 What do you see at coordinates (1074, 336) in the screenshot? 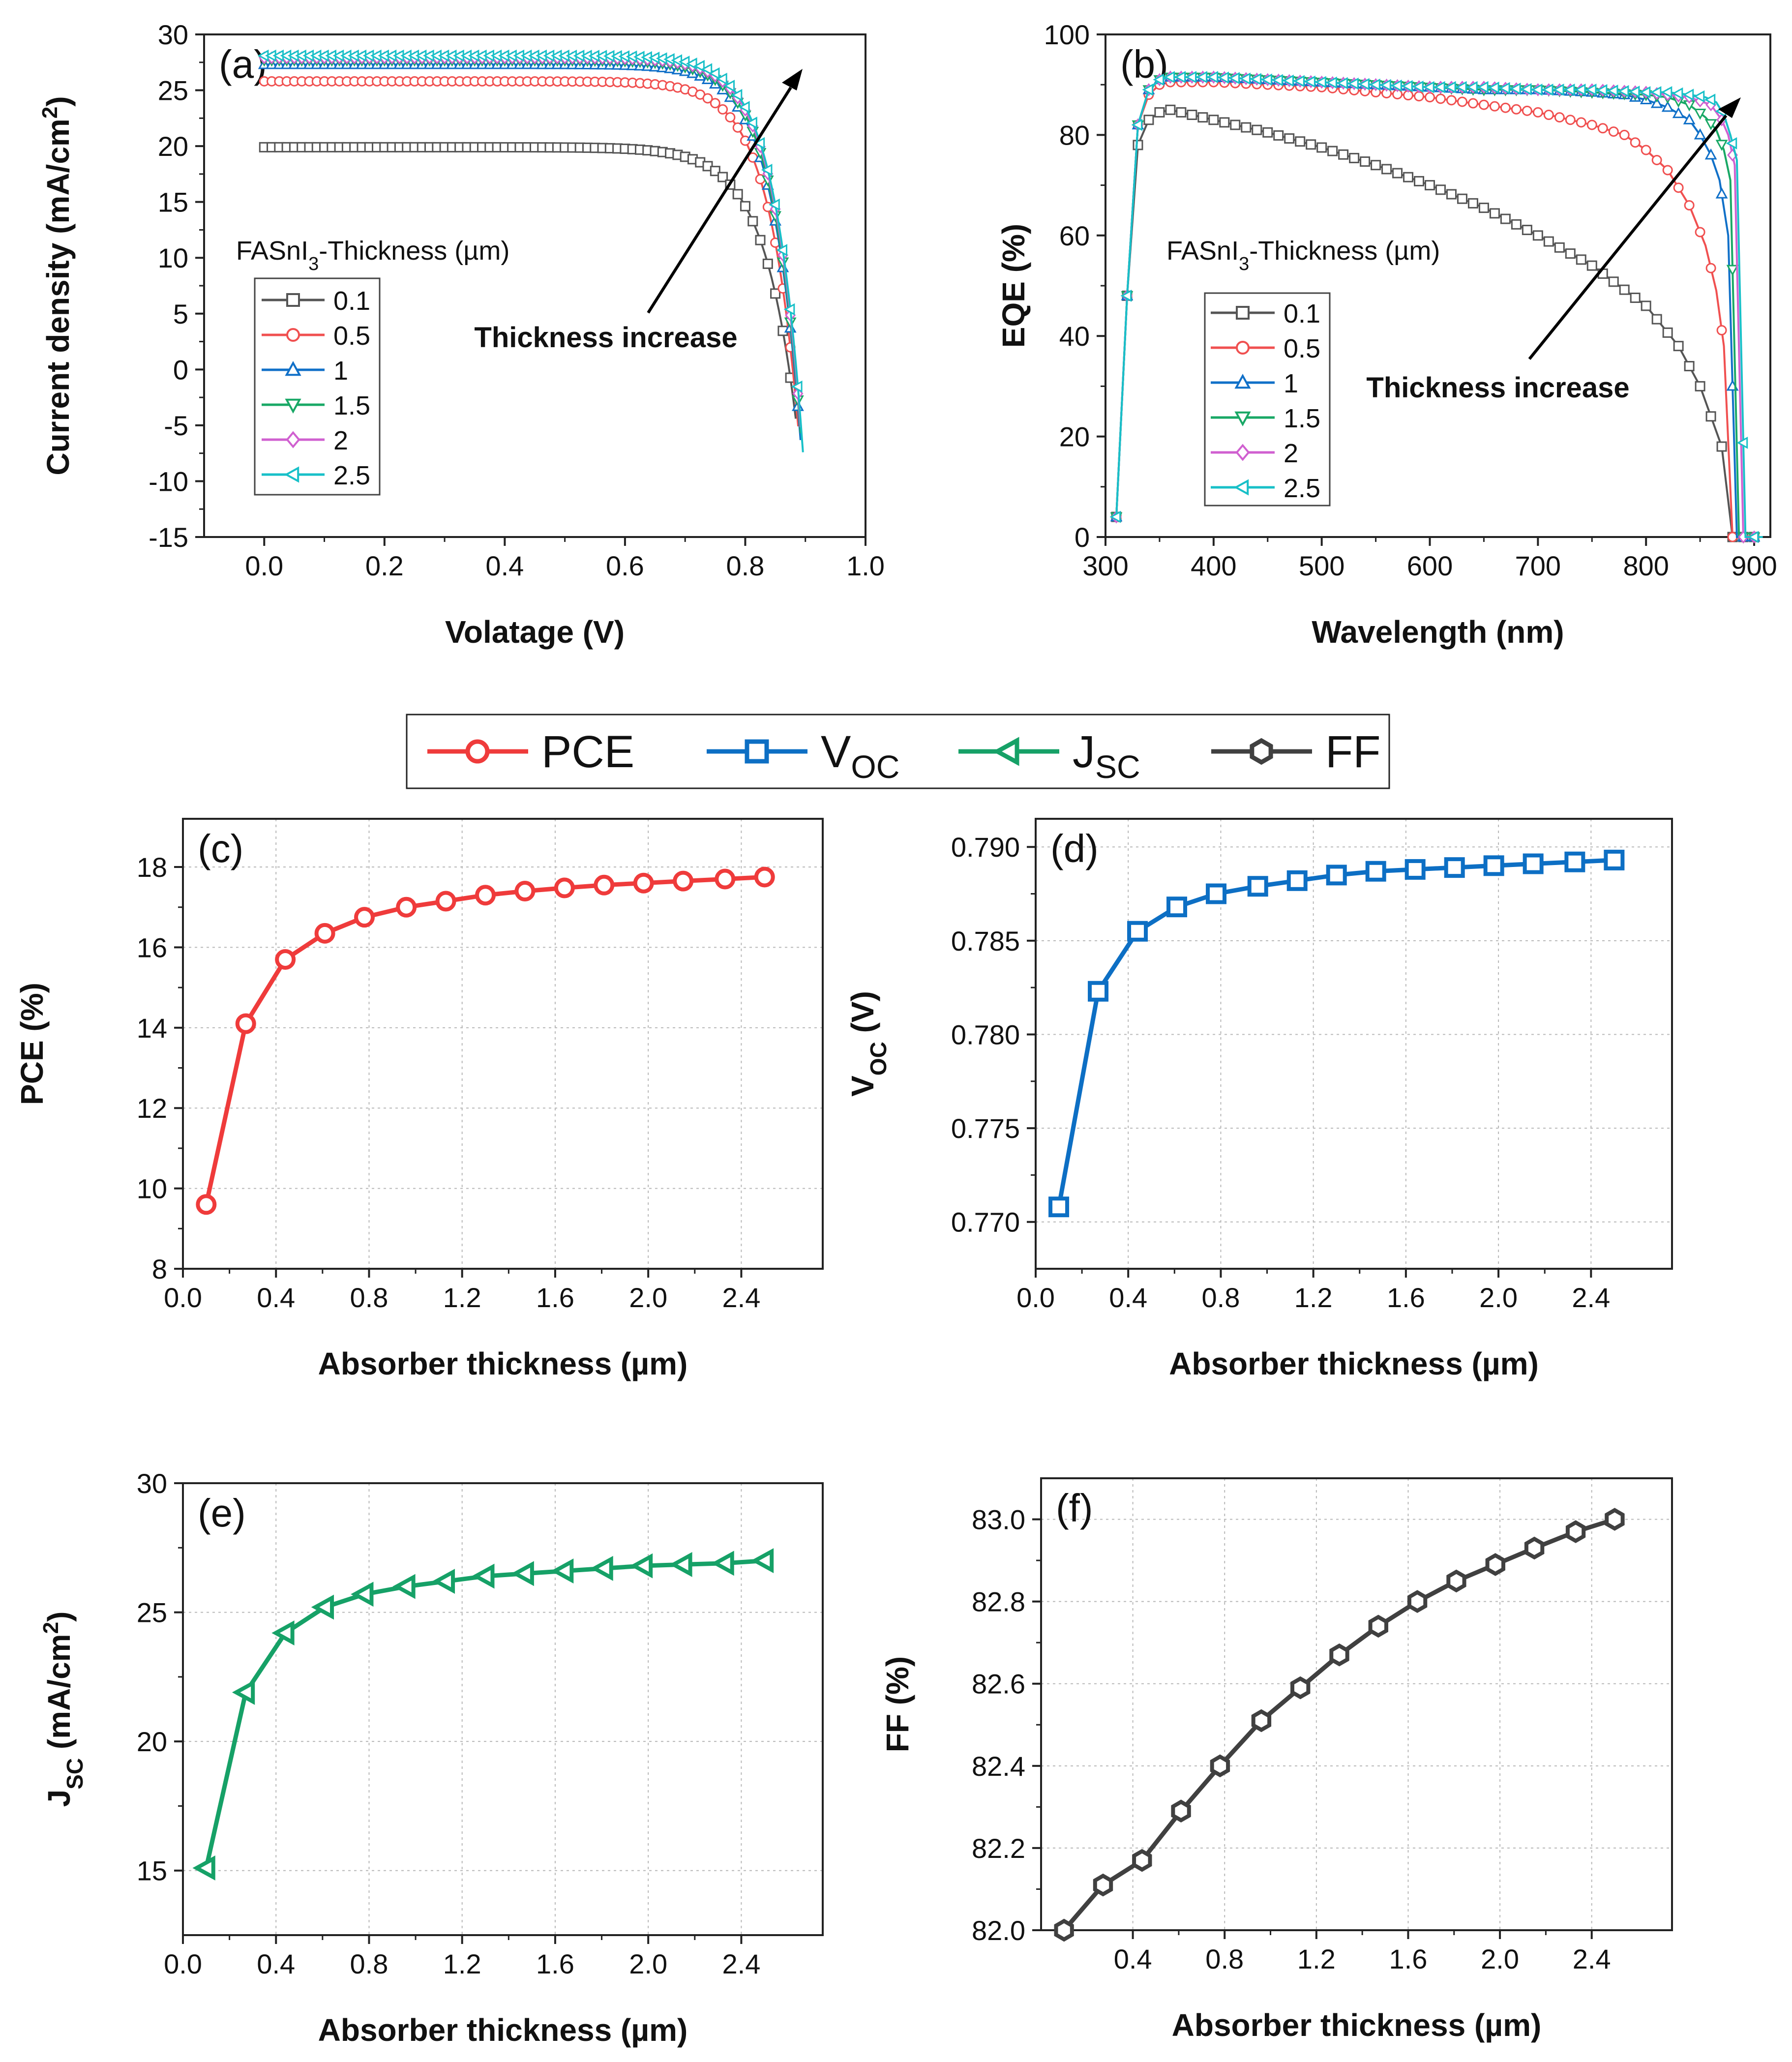
I see `y-tick-label: 40` at bounding box center [1074, 336].